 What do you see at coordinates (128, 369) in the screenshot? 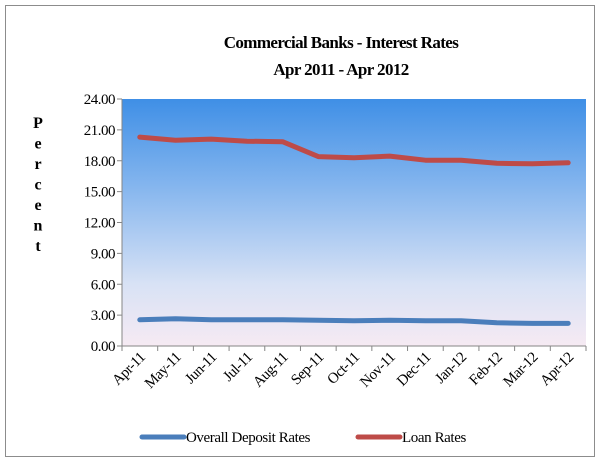
I see `x-tick-label: Apr-11` at bounding box center [128, 369].